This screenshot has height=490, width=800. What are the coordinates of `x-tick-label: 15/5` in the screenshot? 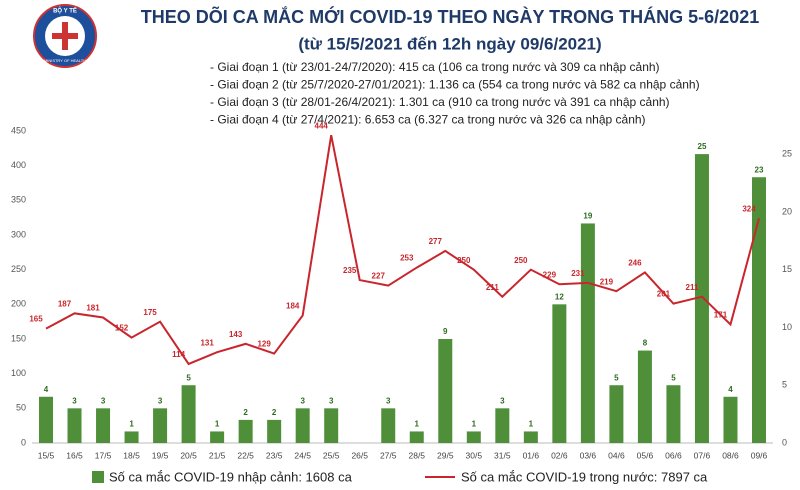 It's located at (46, 455).